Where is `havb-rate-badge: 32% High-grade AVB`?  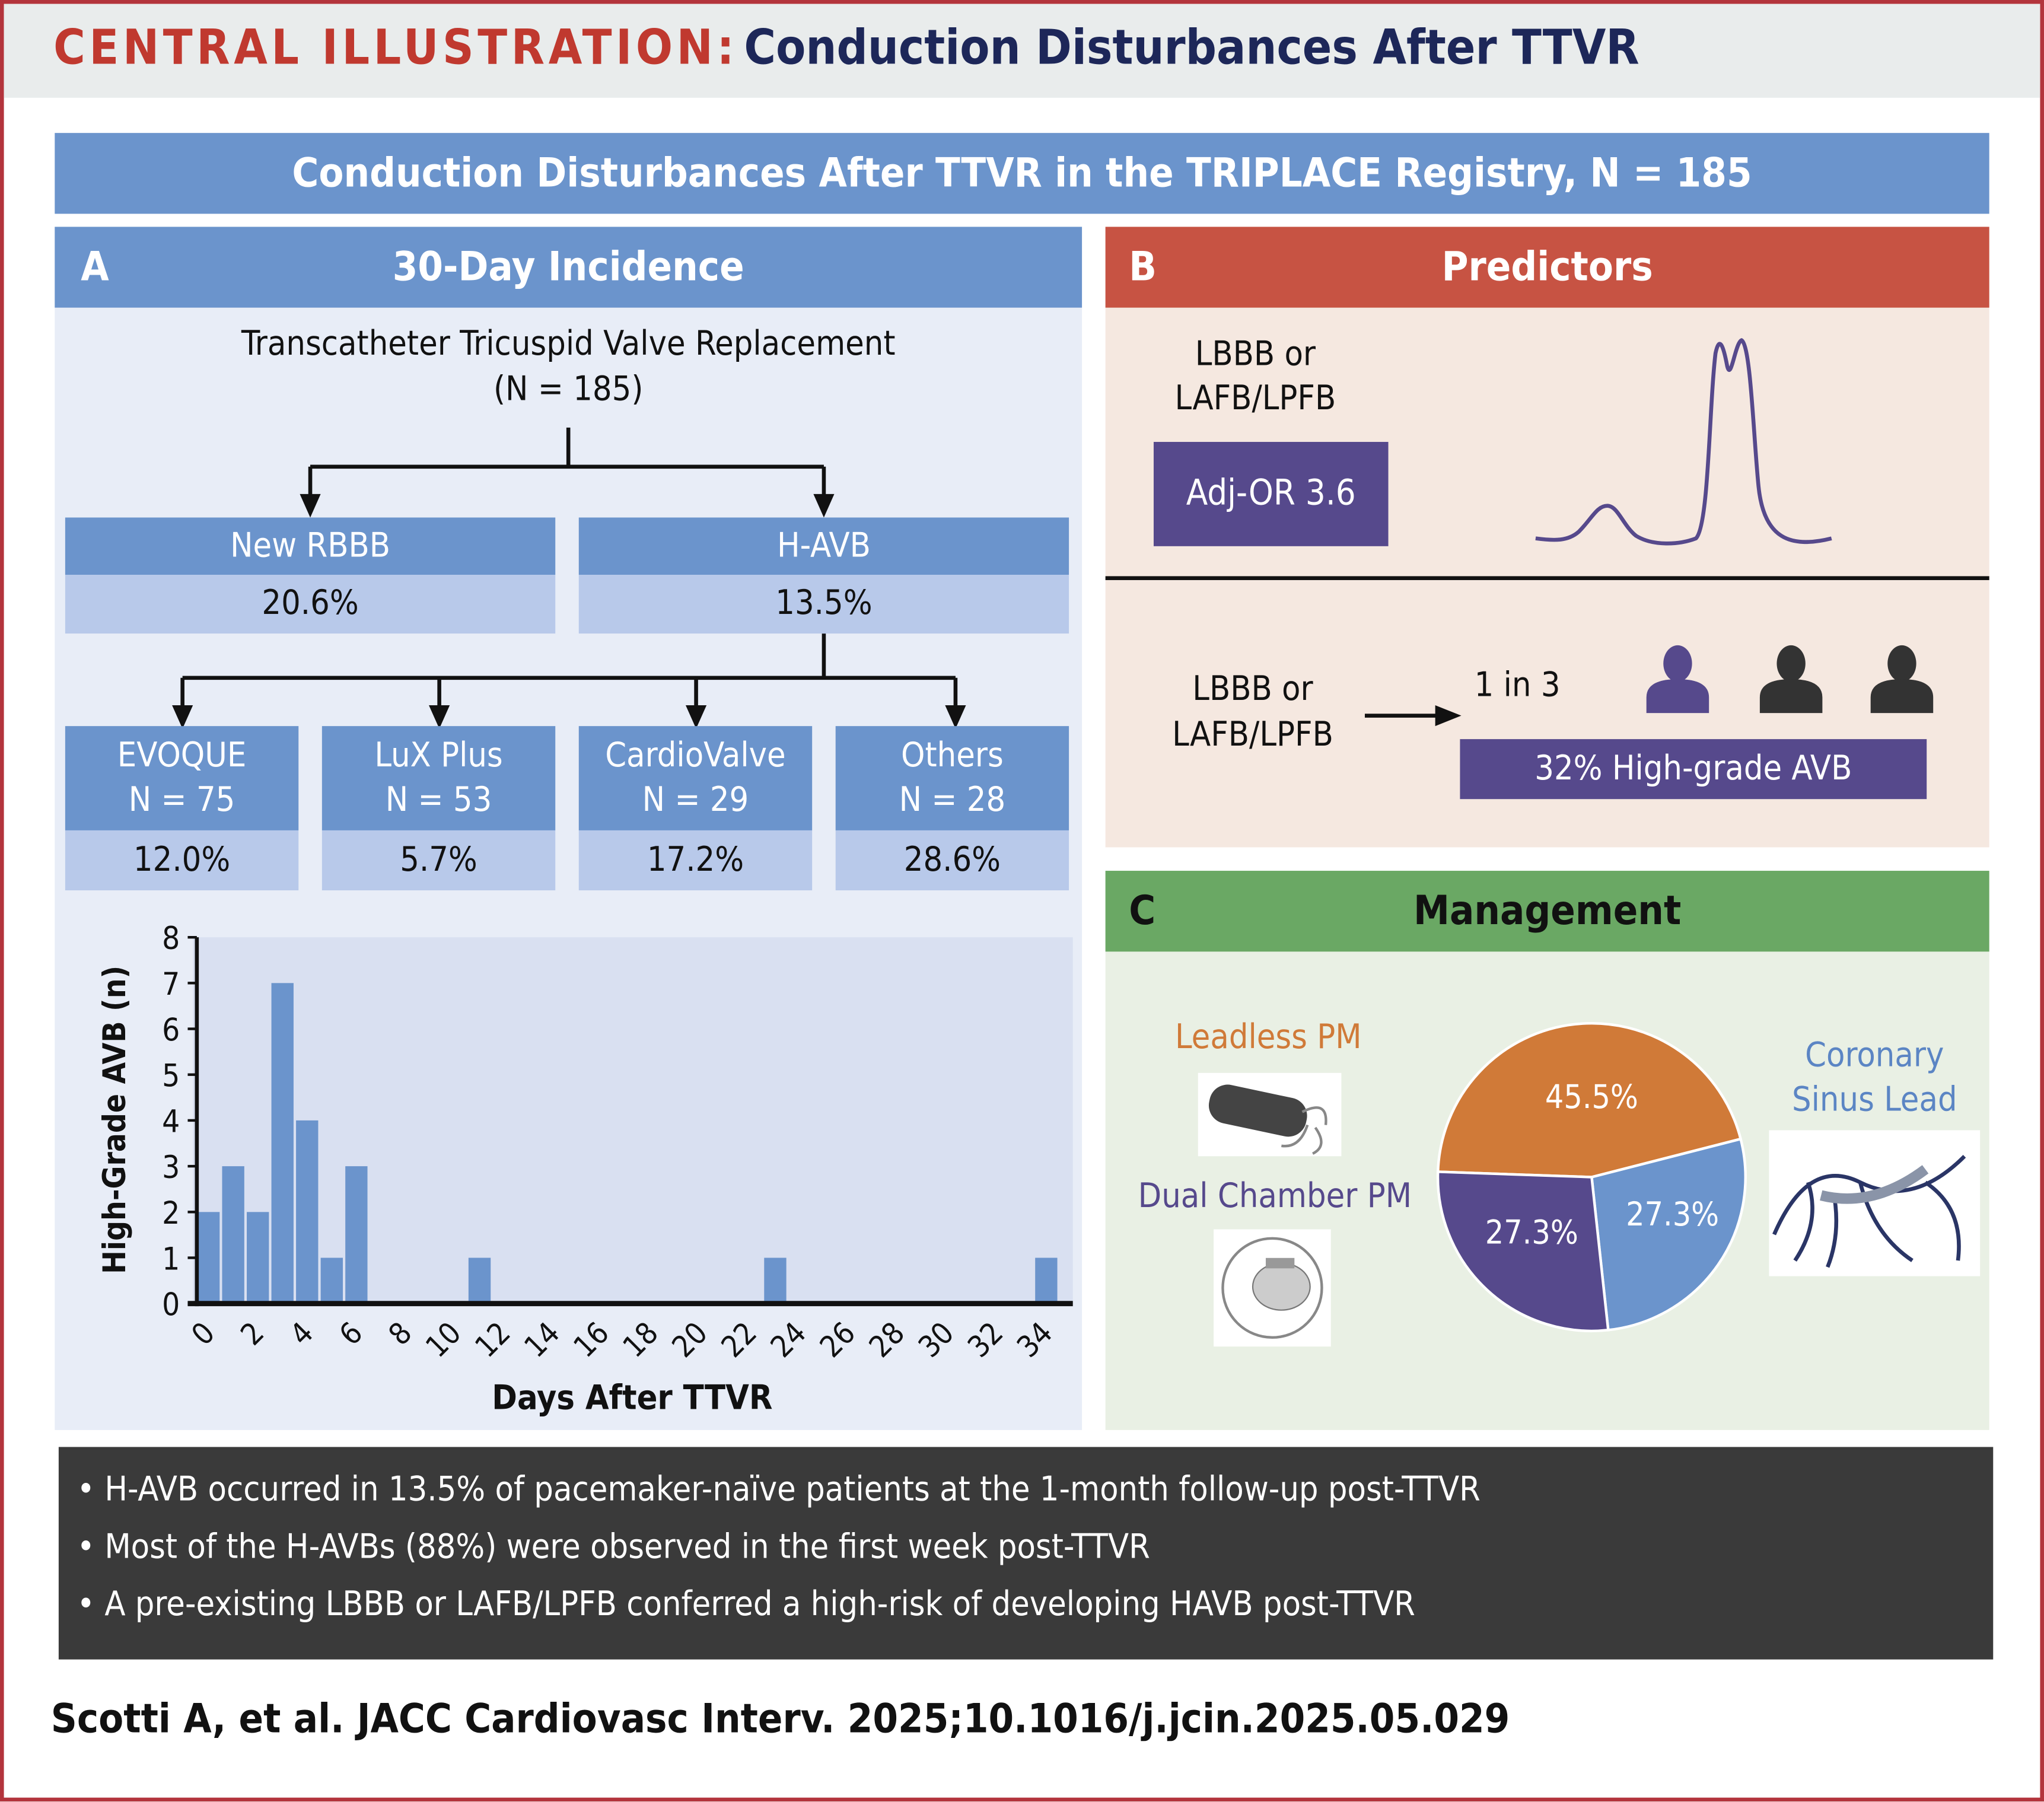 havb-rate-badge: 32% High-grade AVB is located at coordinates (1693, 769).